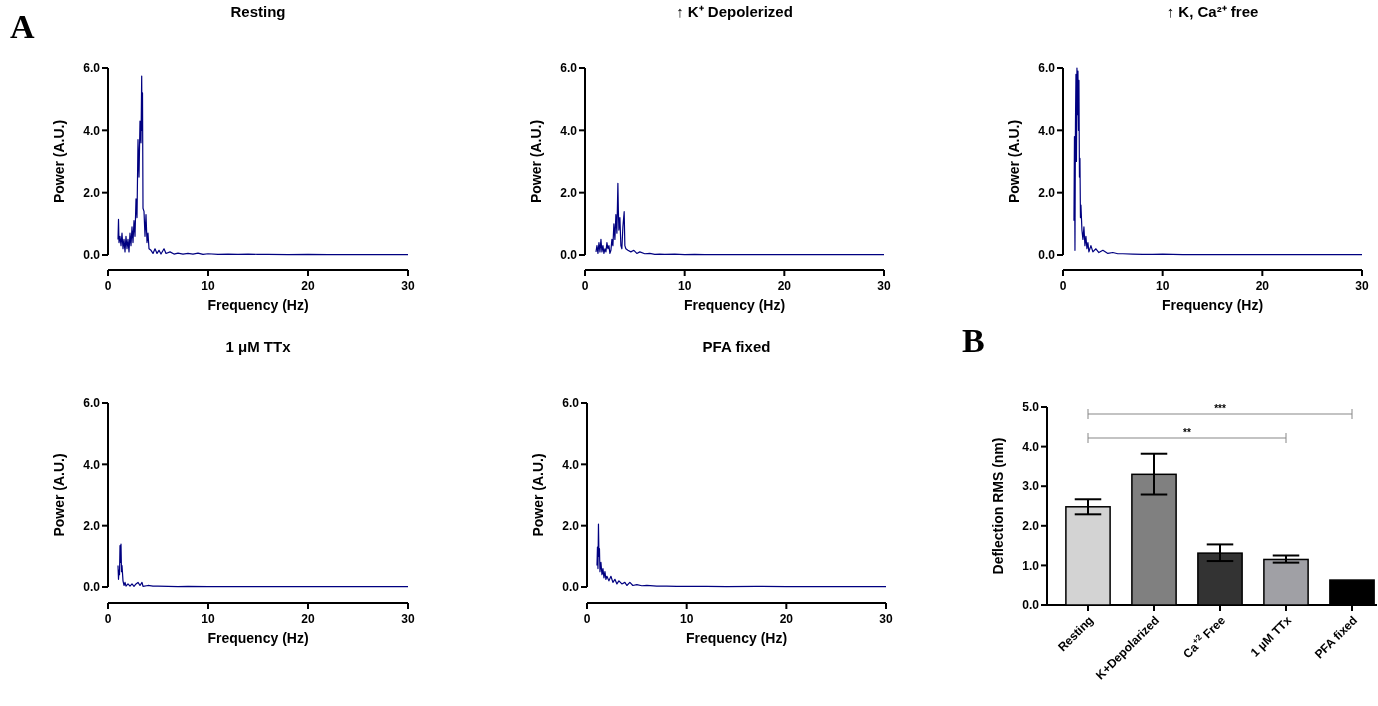 The image size is (1378, 706). Describe the element at coordinates (1220, 408) in the screenshot. I see `annotation: ***` at that location.